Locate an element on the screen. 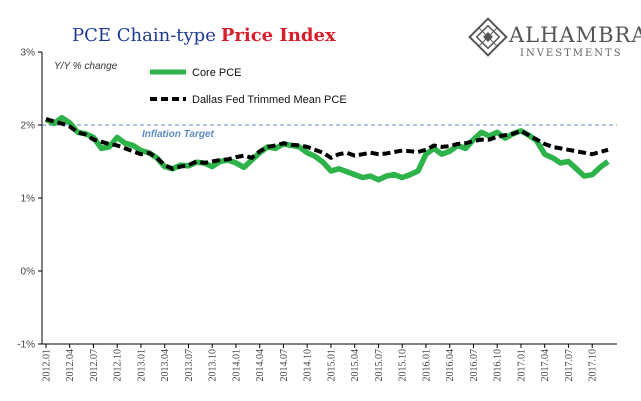 This screenshot has width=641, height=401. y-tick-label: 1% is located at coordinates (28, 199).